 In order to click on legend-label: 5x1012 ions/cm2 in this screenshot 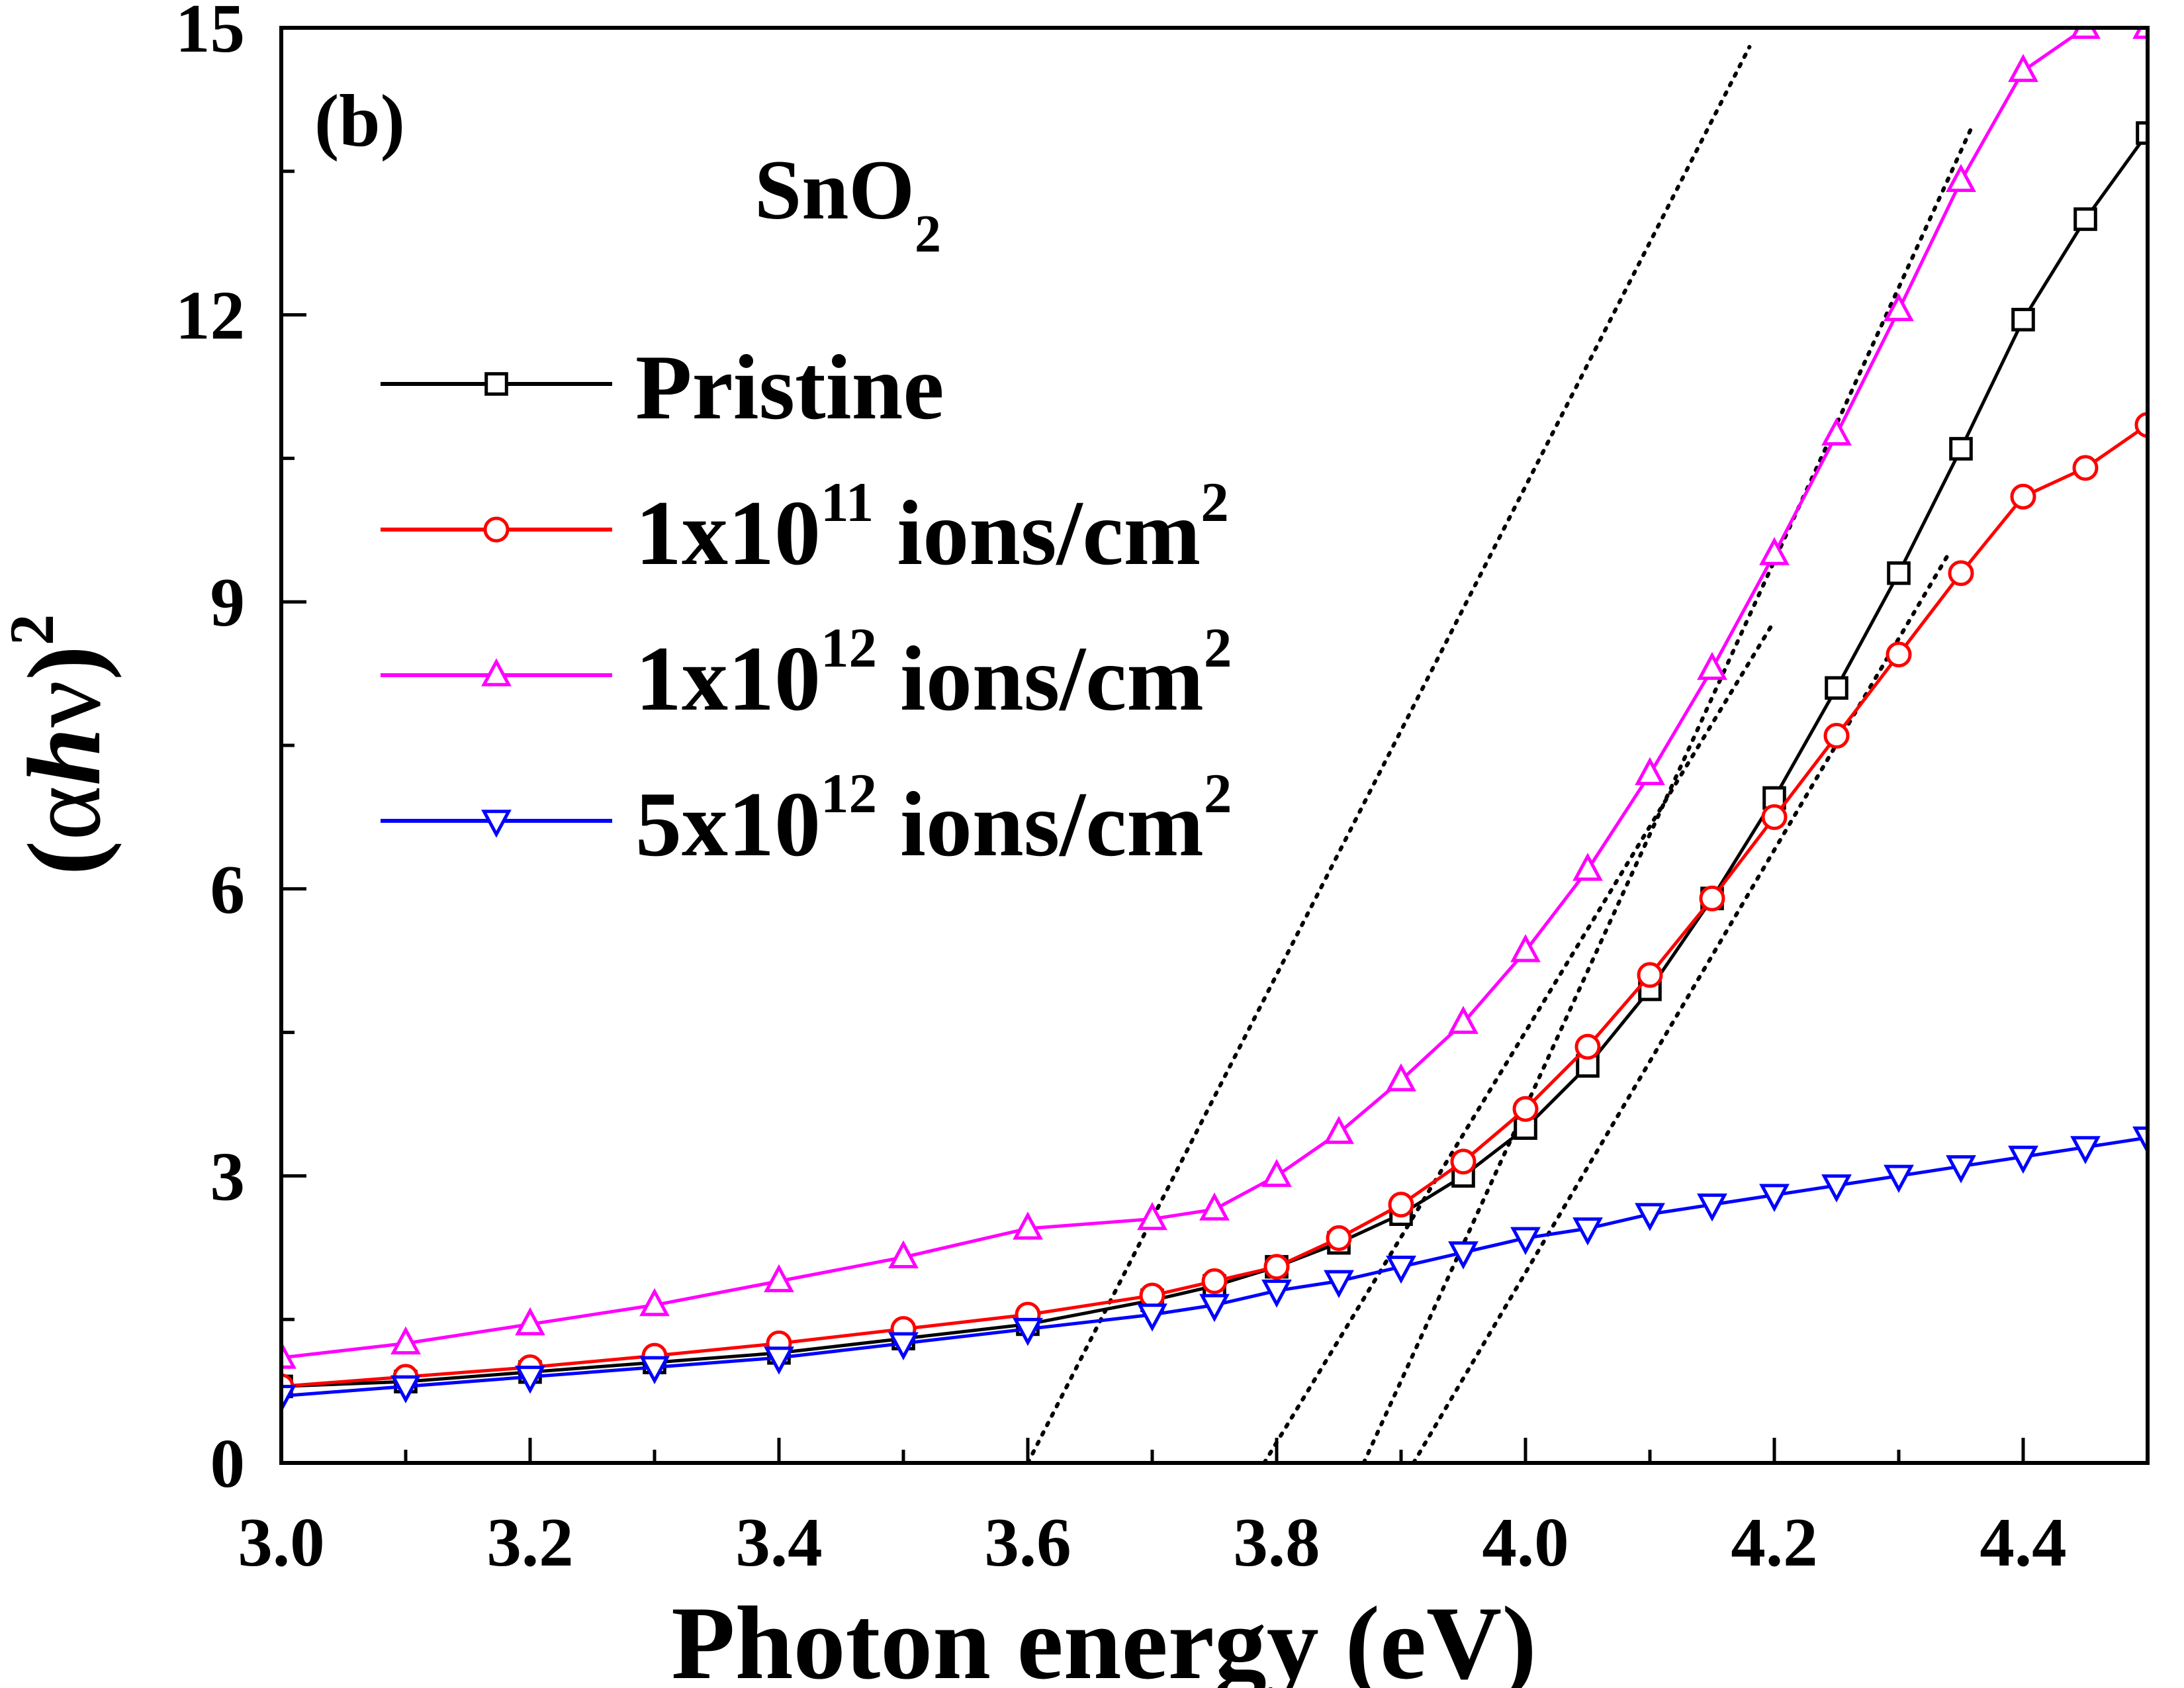, I will do `click(933, 819)`.